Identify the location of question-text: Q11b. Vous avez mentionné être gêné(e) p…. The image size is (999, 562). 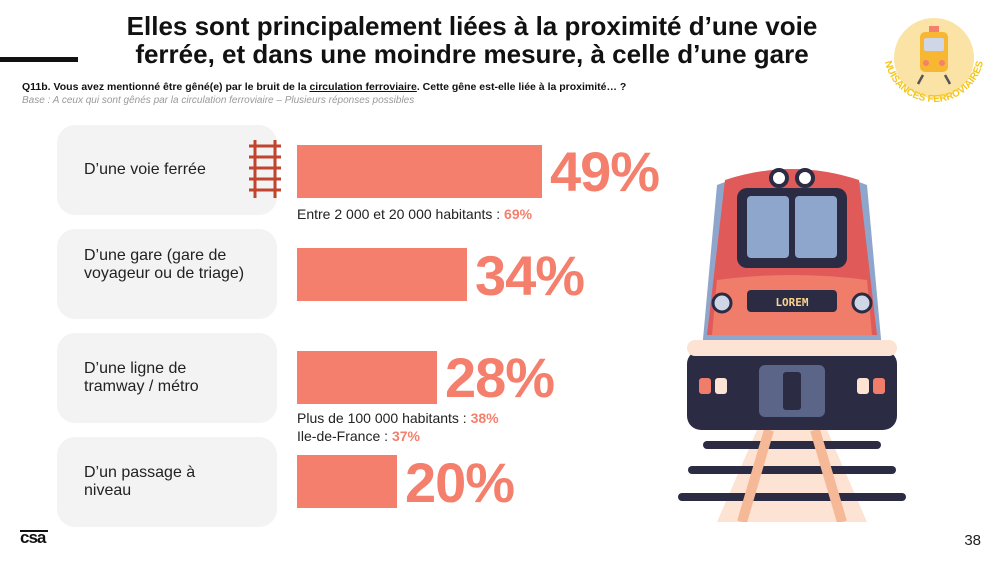
(324, 87).